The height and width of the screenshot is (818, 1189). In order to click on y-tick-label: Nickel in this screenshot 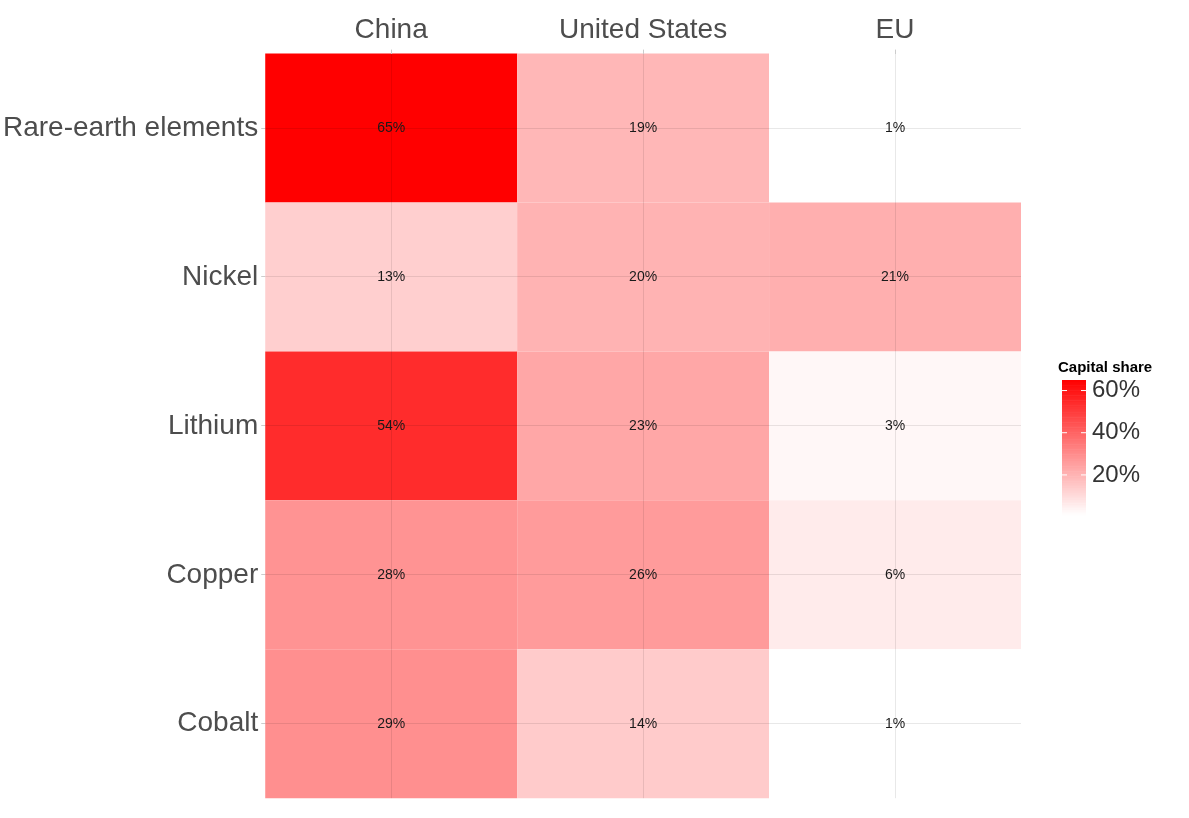, I will do `click(220, 275)`.